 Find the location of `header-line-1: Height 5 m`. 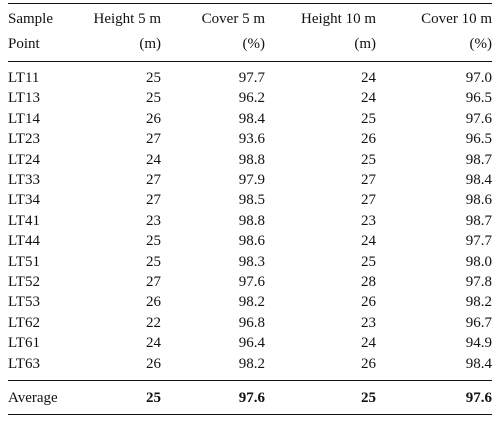

header-line-1: Height 5 m is located at coordinates (127, 19).